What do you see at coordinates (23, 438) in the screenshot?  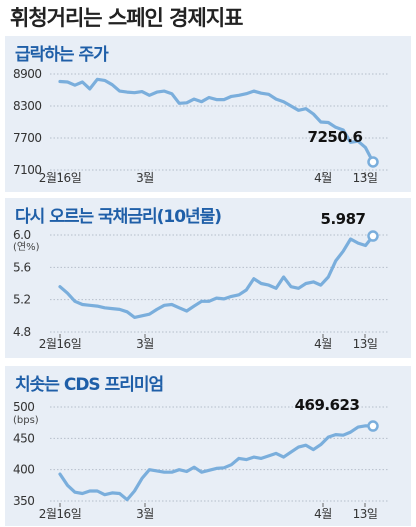 I see `y-tick-label: 450` at bounding box center [23, 438].